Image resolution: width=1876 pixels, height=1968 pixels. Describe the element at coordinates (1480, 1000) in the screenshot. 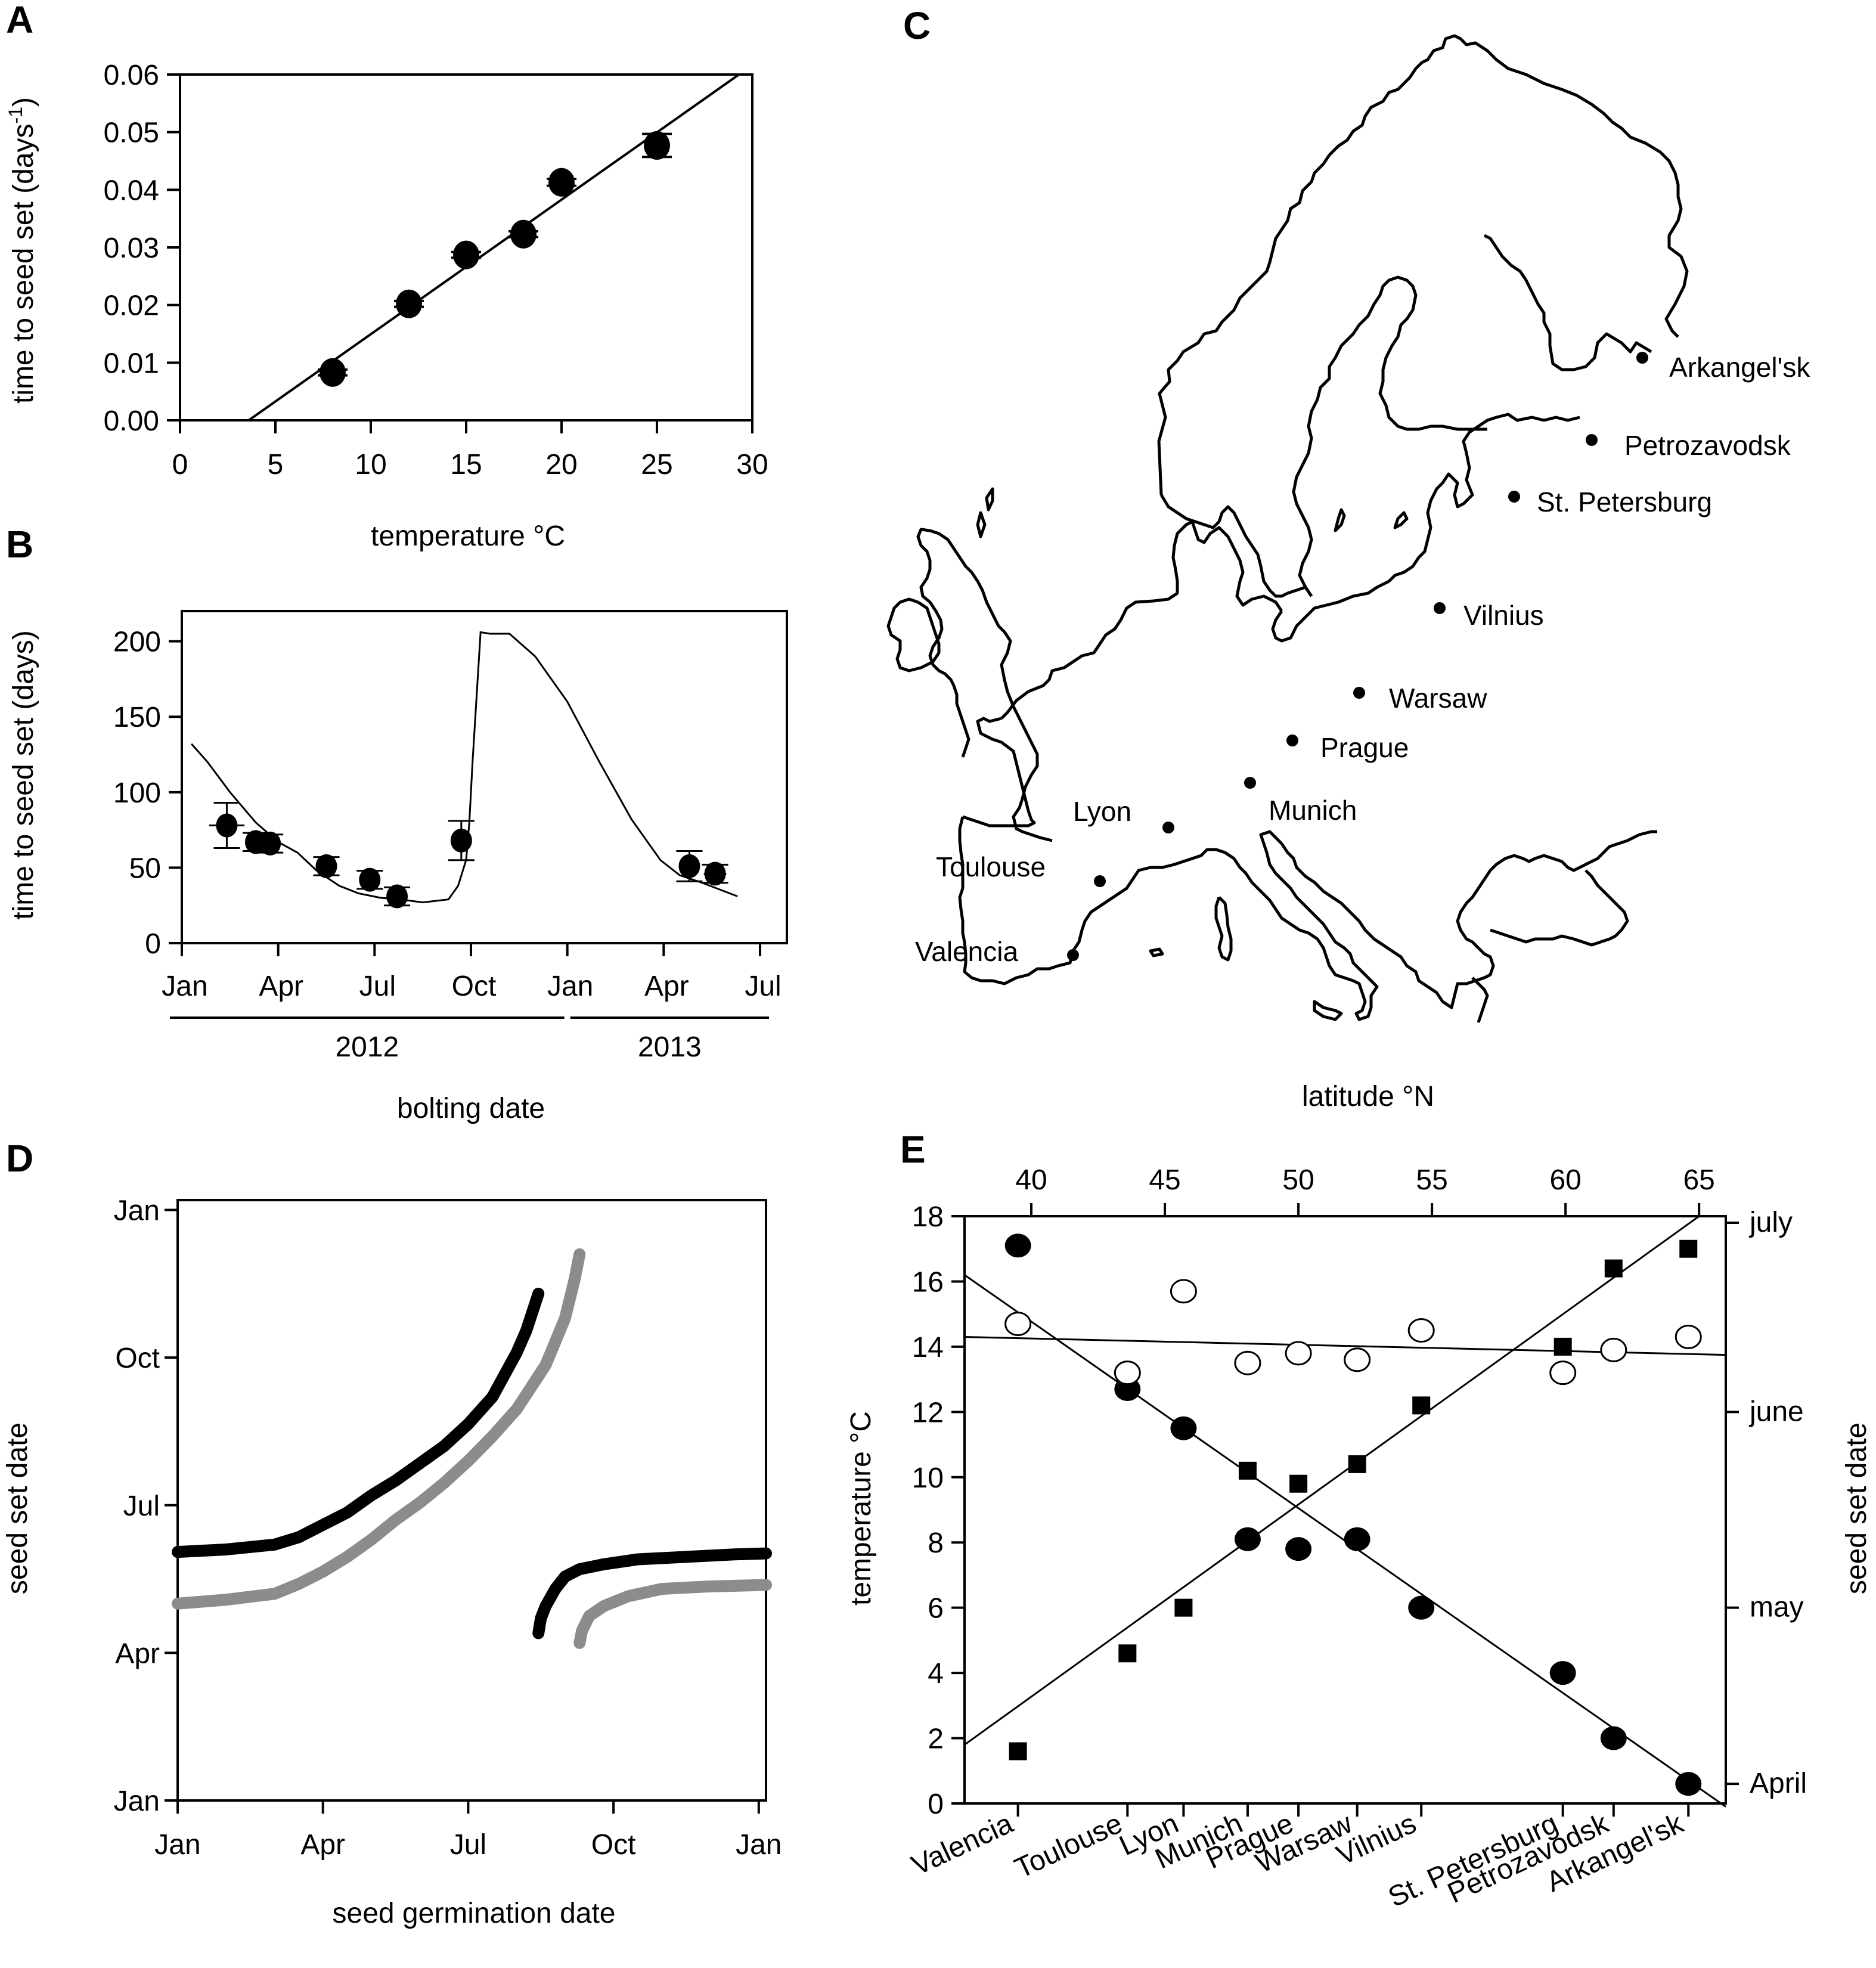

I see `coastline-turkey` at that location.